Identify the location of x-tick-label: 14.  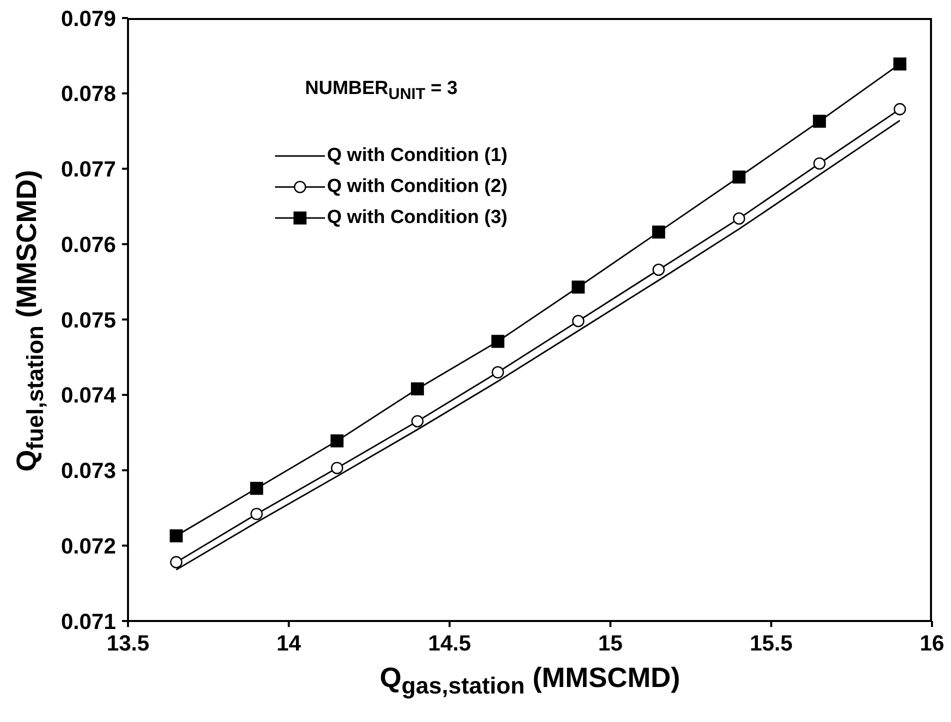
(289, 643).